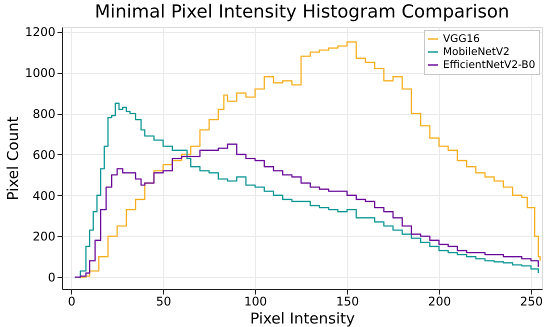 The height and width of the screenshot is (327, 550). What do you see at coordinates (13, 158) in the screenshot?
I see `y-axis-title: Pixel Count` at bounding box center [13, 158].